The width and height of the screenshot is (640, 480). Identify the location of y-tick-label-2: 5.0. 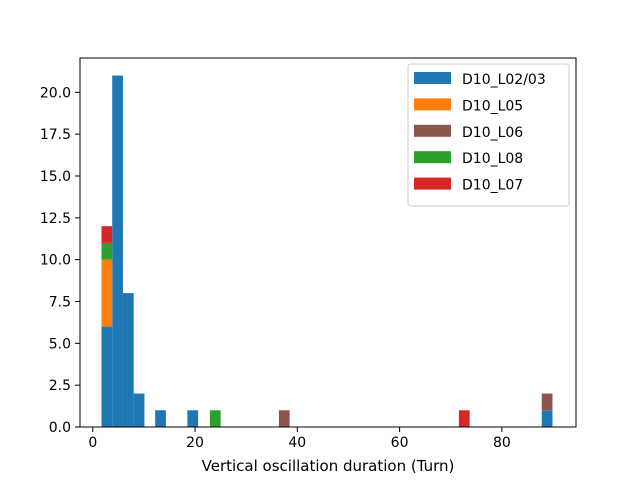
(60, 344).